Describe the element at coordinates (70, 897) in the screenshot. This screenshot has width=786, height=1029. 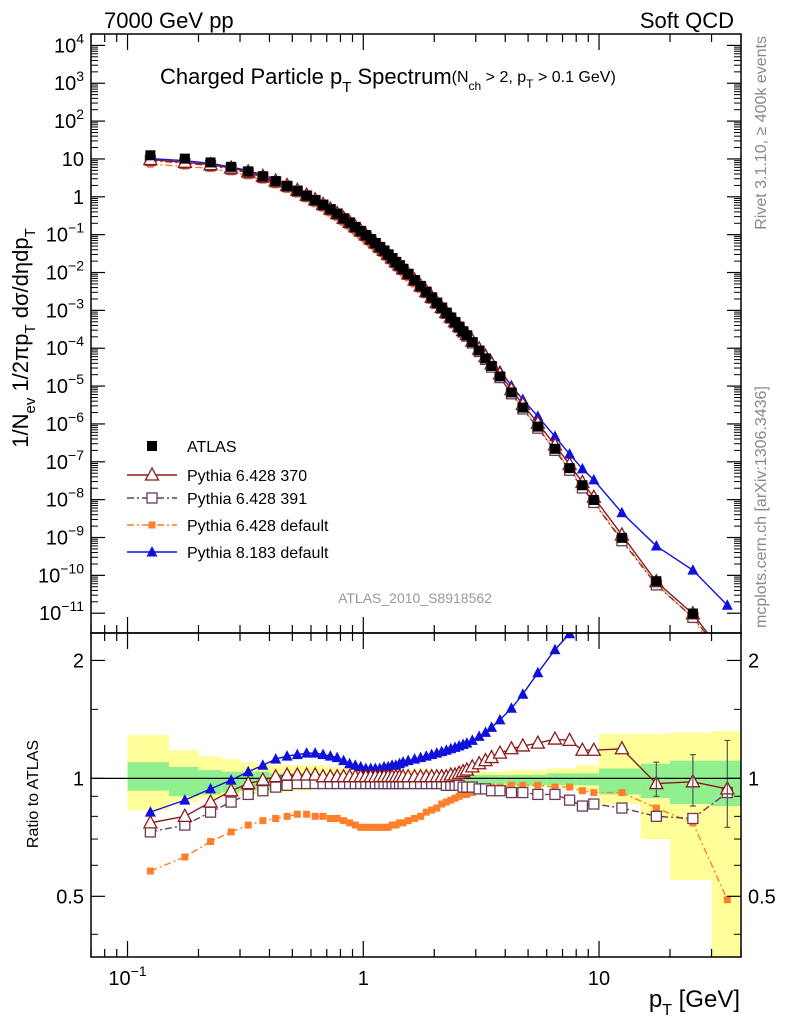
I see `ratio-y-tick-label-left: 0.5` at that location.